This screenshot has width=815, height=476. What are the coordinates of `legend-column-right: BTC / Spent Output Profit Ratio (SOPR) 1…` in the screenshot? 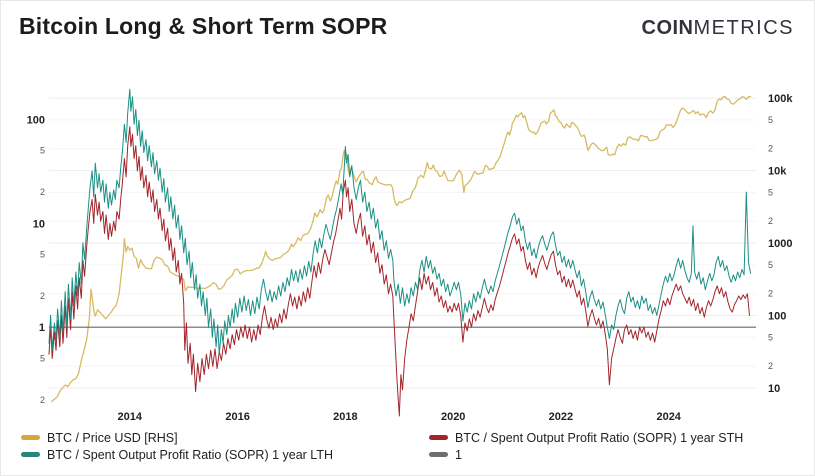 It's located at (586, 446).